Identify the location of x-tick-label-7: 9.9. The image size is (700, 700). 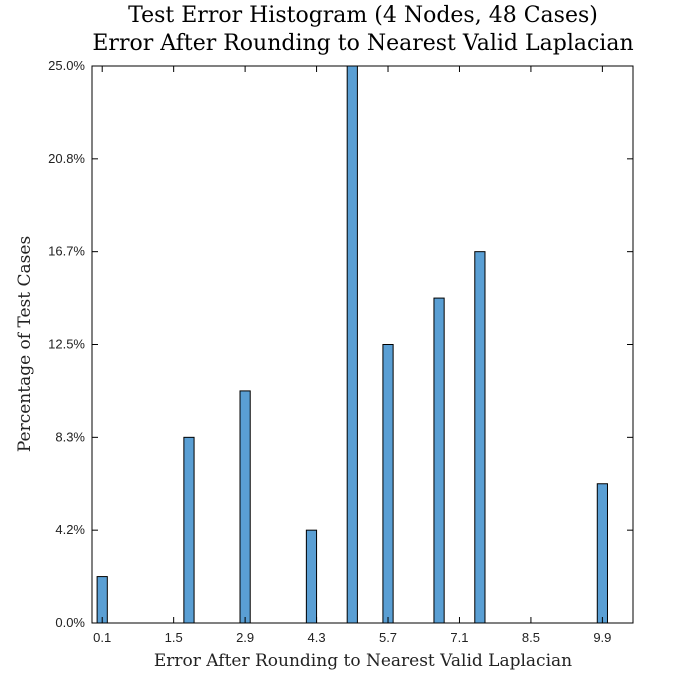
(602, 637).